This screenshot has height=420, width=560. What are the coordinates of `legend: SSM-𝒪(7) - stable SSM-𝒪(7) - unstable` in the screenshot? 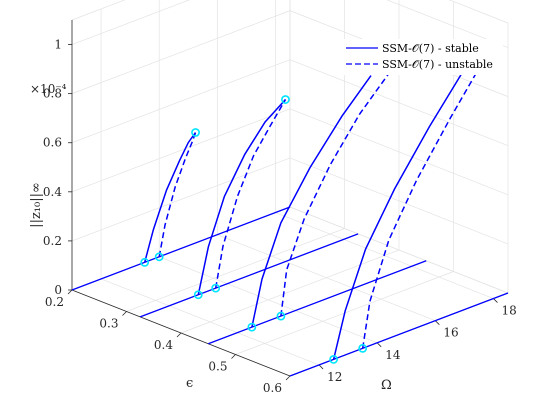 It's located at (420, 57).